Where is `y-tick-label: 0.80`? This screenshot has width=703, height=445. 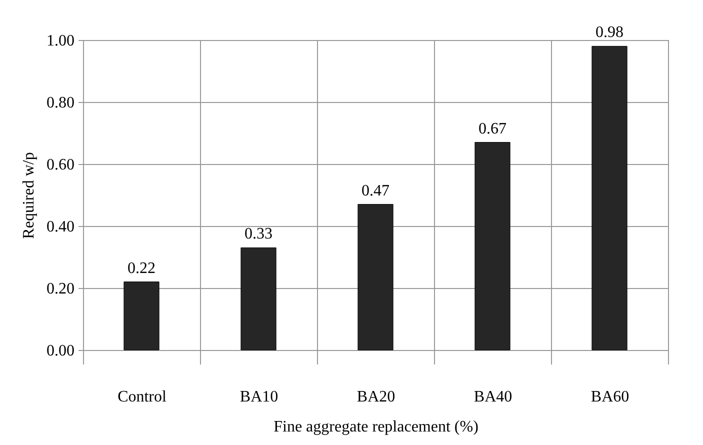 y-tick-label: 0.80 is located at coordinates (60, 103).